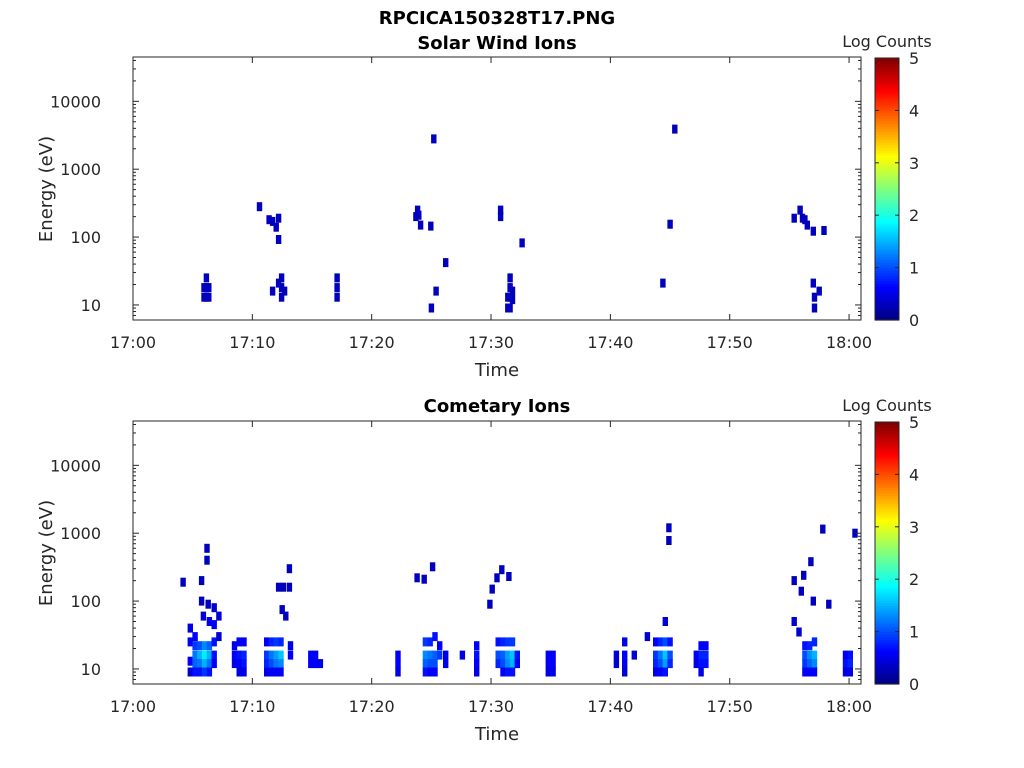 This screenshot has height=768, width=1024. Describe the element at coordinates (80, 169) in the screenshot. I see `y-tick-label: 1000` at that location.